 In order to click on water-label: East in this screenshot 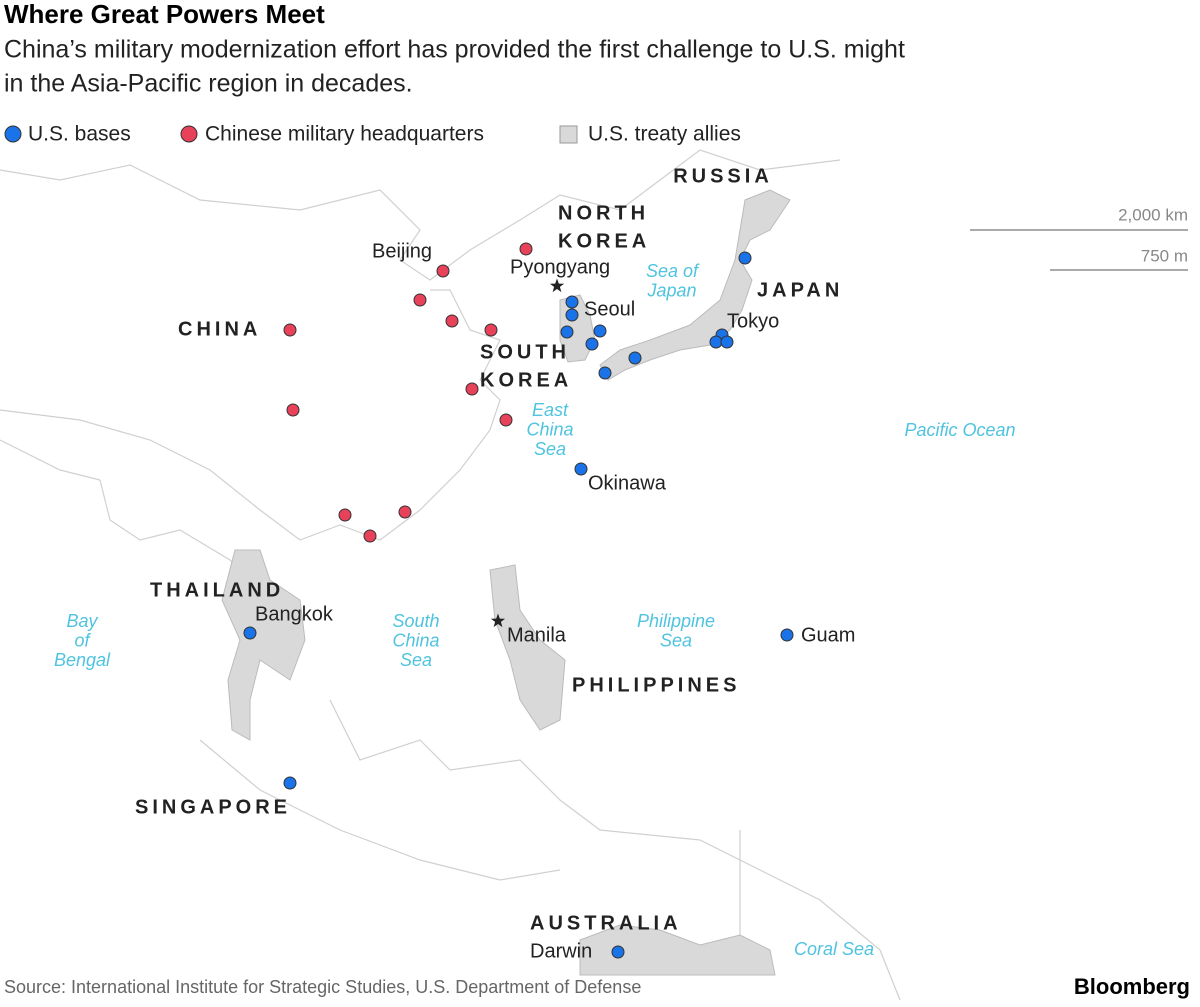, I will do `click(550, 410)`.